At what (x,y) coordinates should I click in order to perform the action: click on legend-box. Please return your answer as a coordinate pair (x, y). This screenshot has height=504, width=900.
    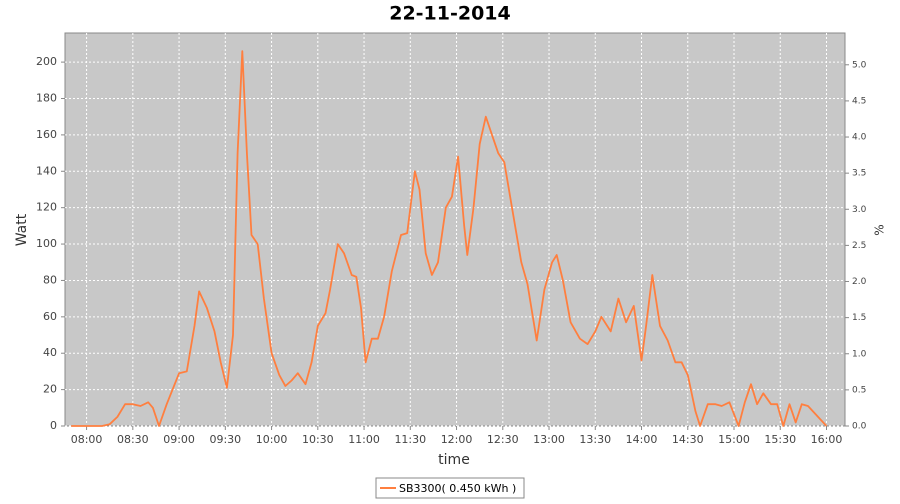
    Looking at the image, I should click on (450, 488).